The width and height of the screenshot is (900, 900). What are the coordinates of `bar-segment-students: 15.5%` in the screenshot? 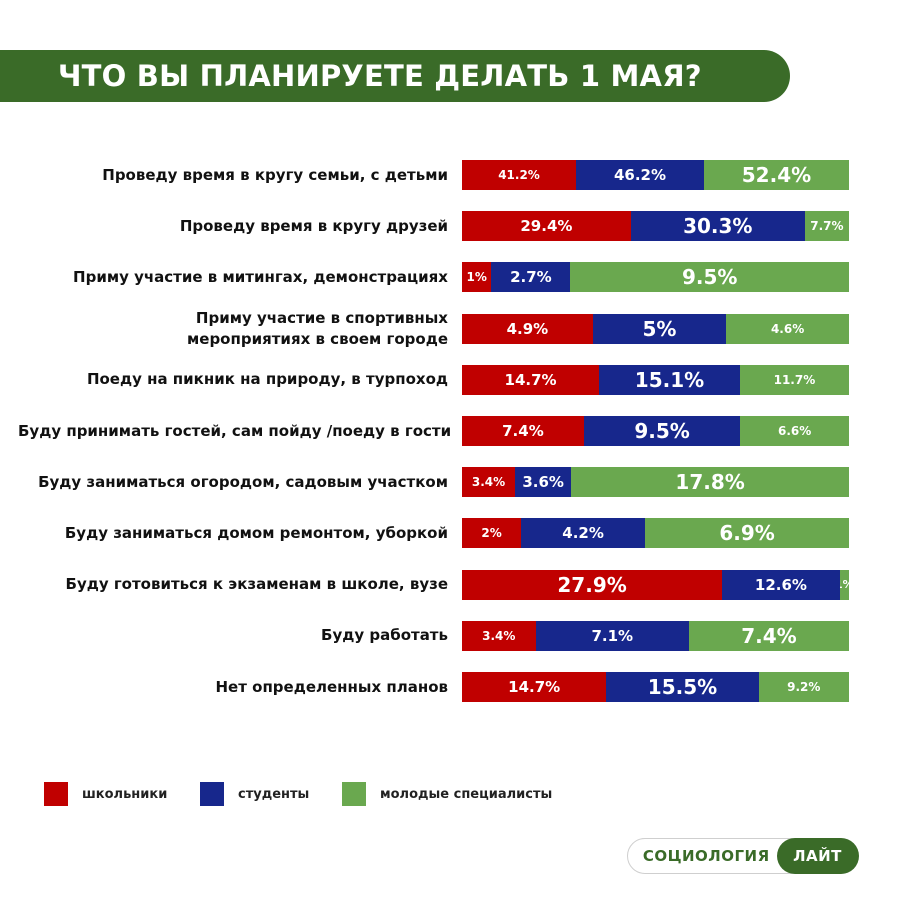 It's located at (682, 687).